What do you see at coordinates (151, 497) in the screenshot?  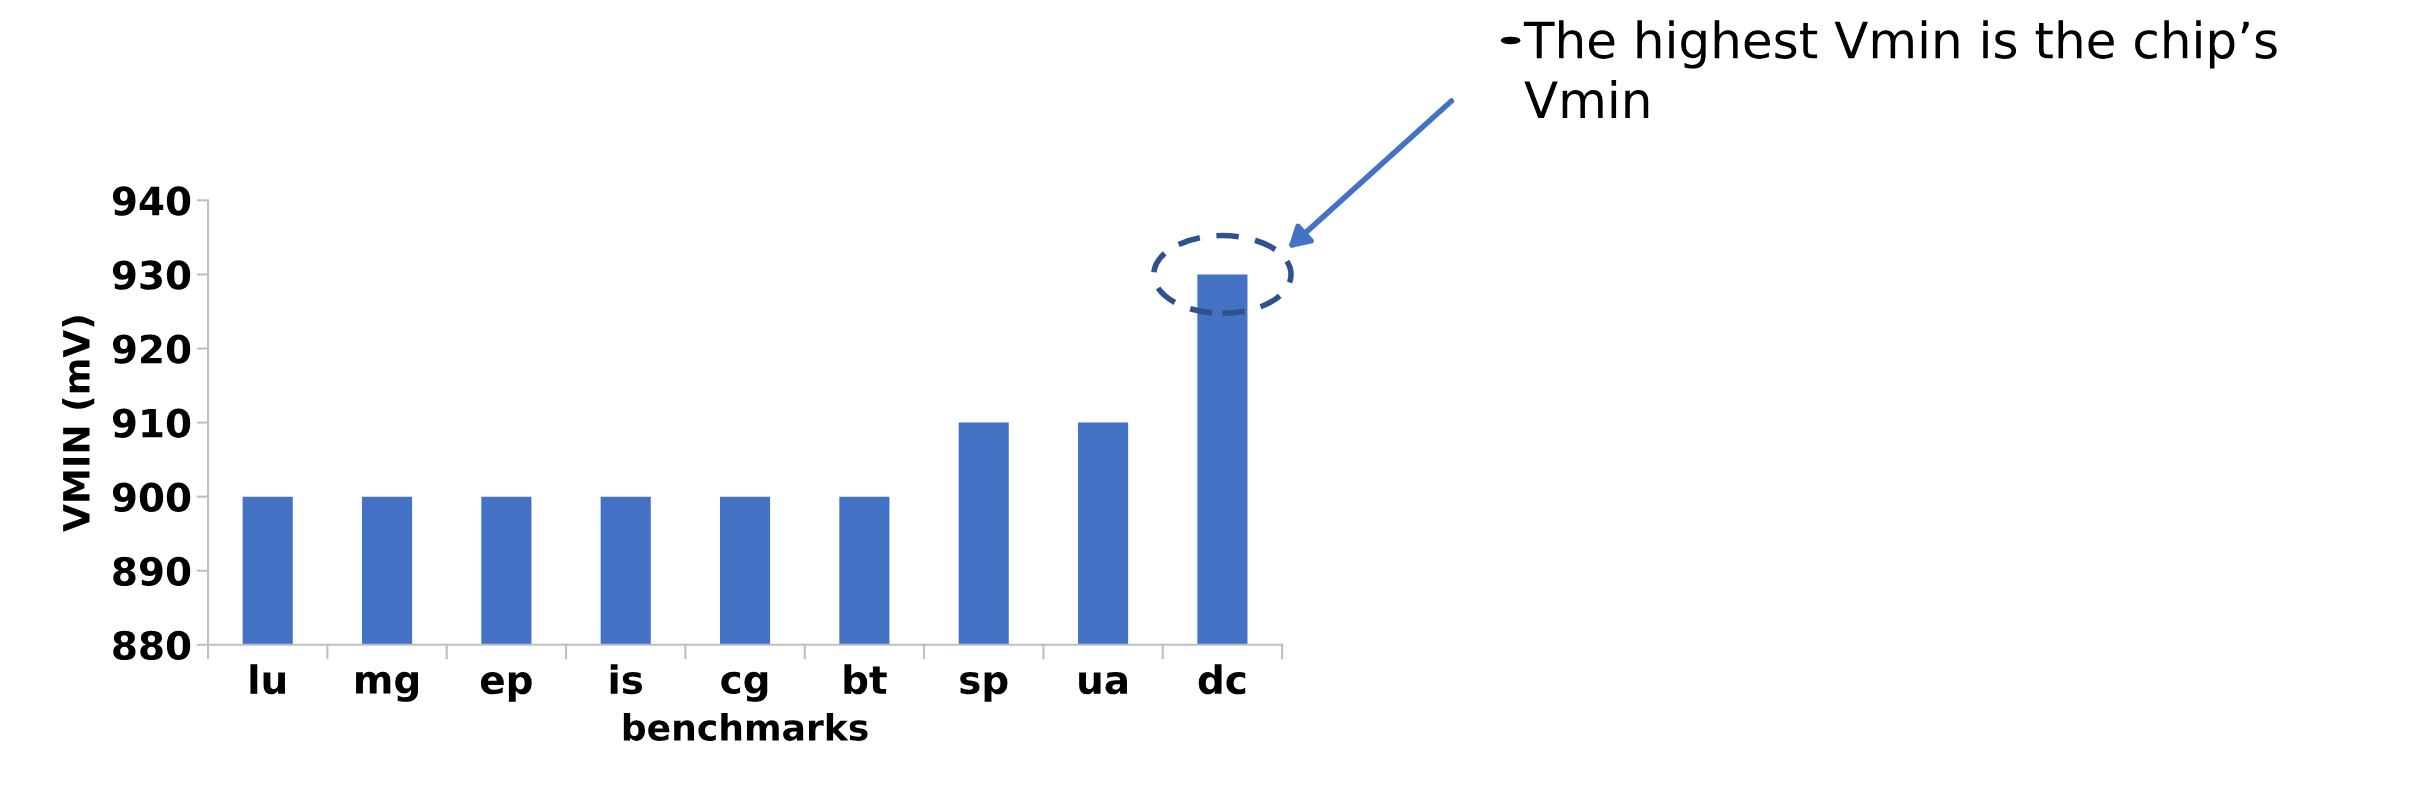 I see `y-tick-label: 900` at bounding box center [151, 497].